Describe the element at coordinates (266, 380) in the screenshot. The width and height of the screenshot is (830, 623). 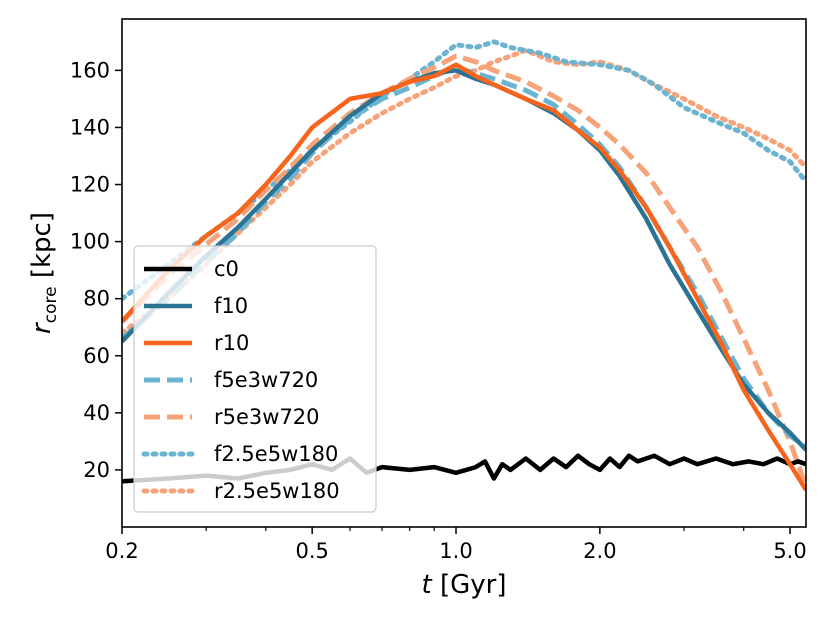
I see `legend-label-f5e3w720: f5e3w720` at that location.